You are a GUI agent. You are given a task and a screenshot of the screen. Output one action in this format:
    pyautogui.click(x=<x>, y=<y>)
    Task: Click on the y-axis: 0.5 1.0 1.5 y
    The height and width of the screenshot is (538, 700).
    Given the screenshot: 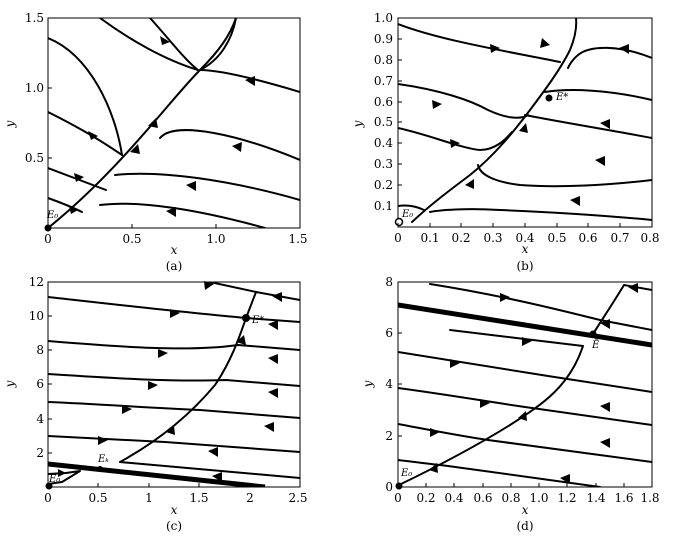 What is the action you would take?
    pyautogui.click(x=27, y=88)
    